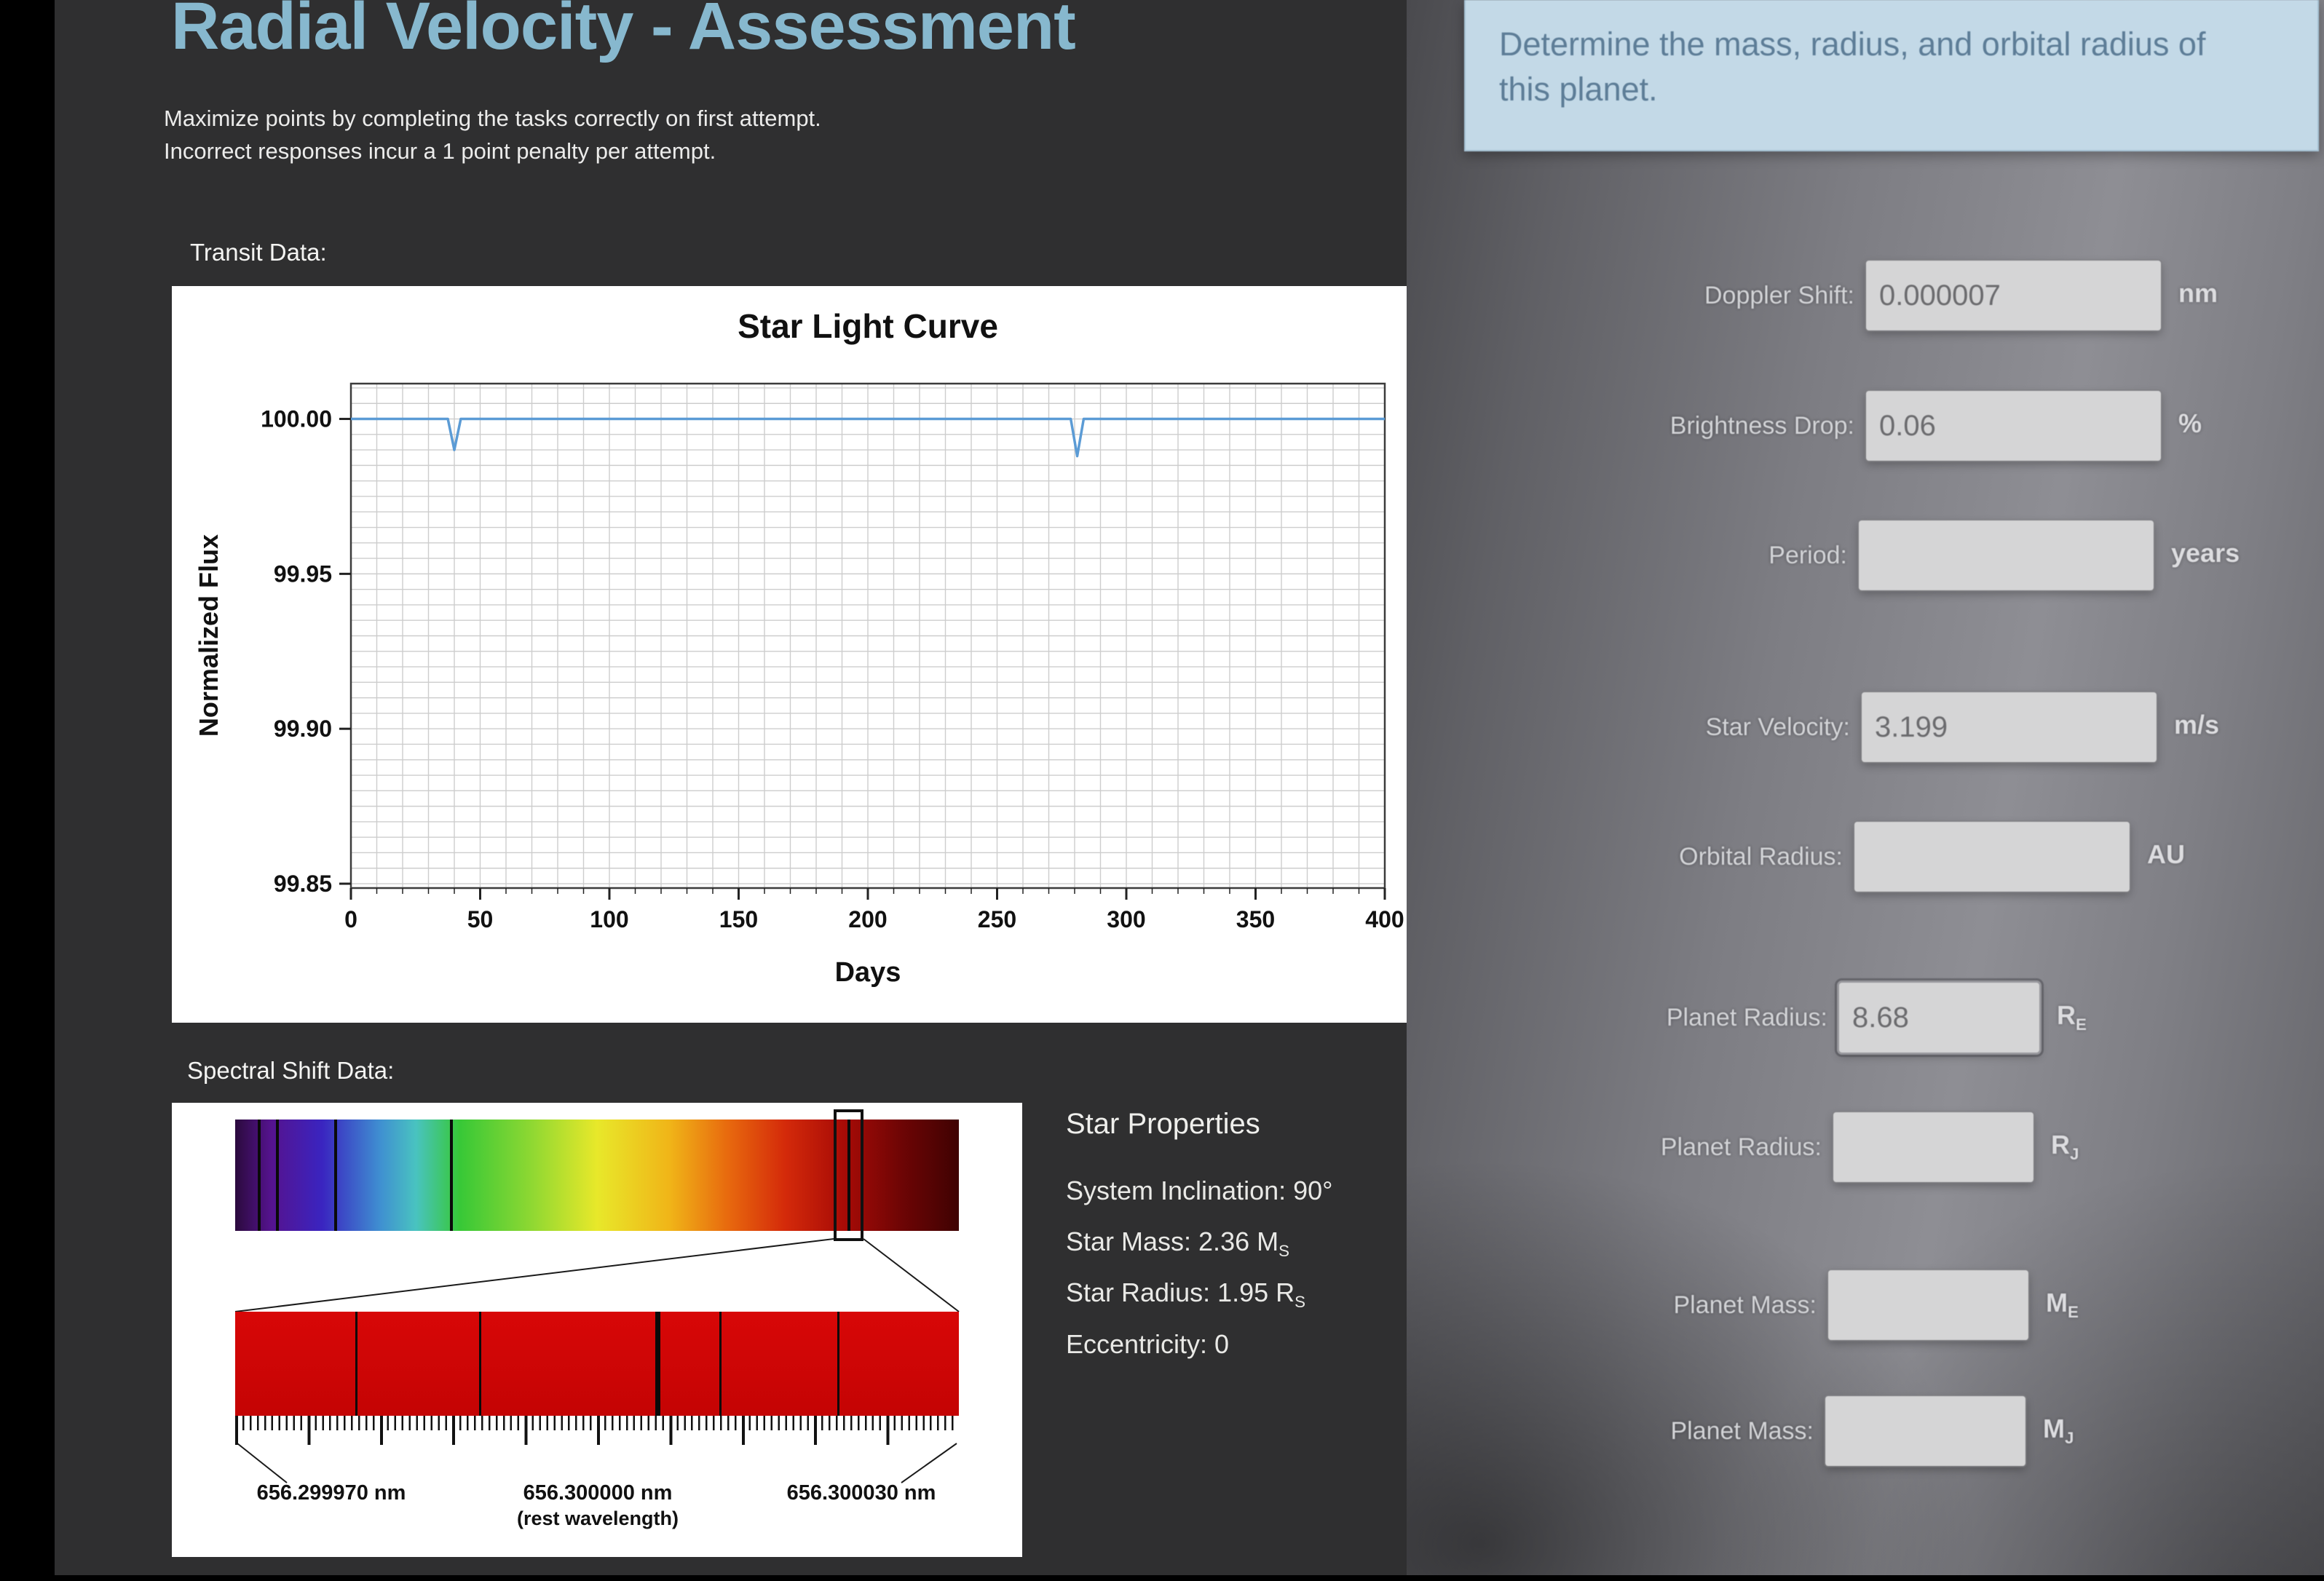 This screenshot has height=1581, width=2324. I want to click on planet-mass-jupiter-label: Planet Mass:, so click(1742, 1430).